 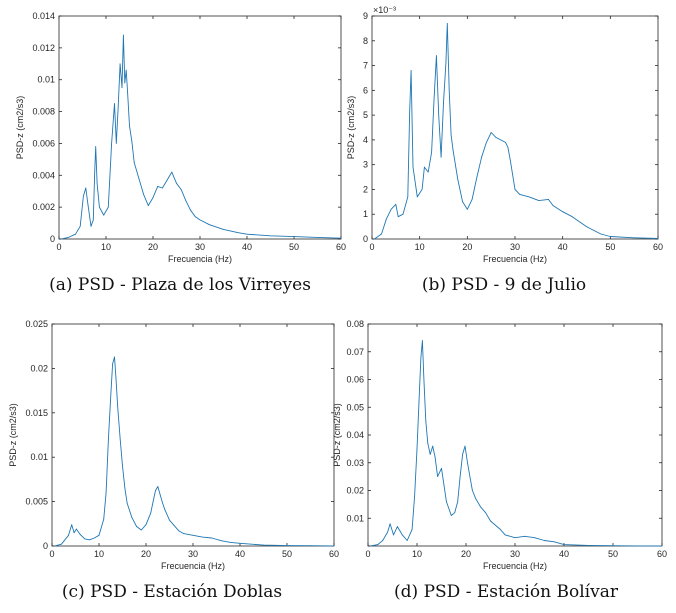 What do you see at coordinates (36, 324) in the screenshot?
I see `y-tick-label: 0.025` at bounding box center [36, 324].